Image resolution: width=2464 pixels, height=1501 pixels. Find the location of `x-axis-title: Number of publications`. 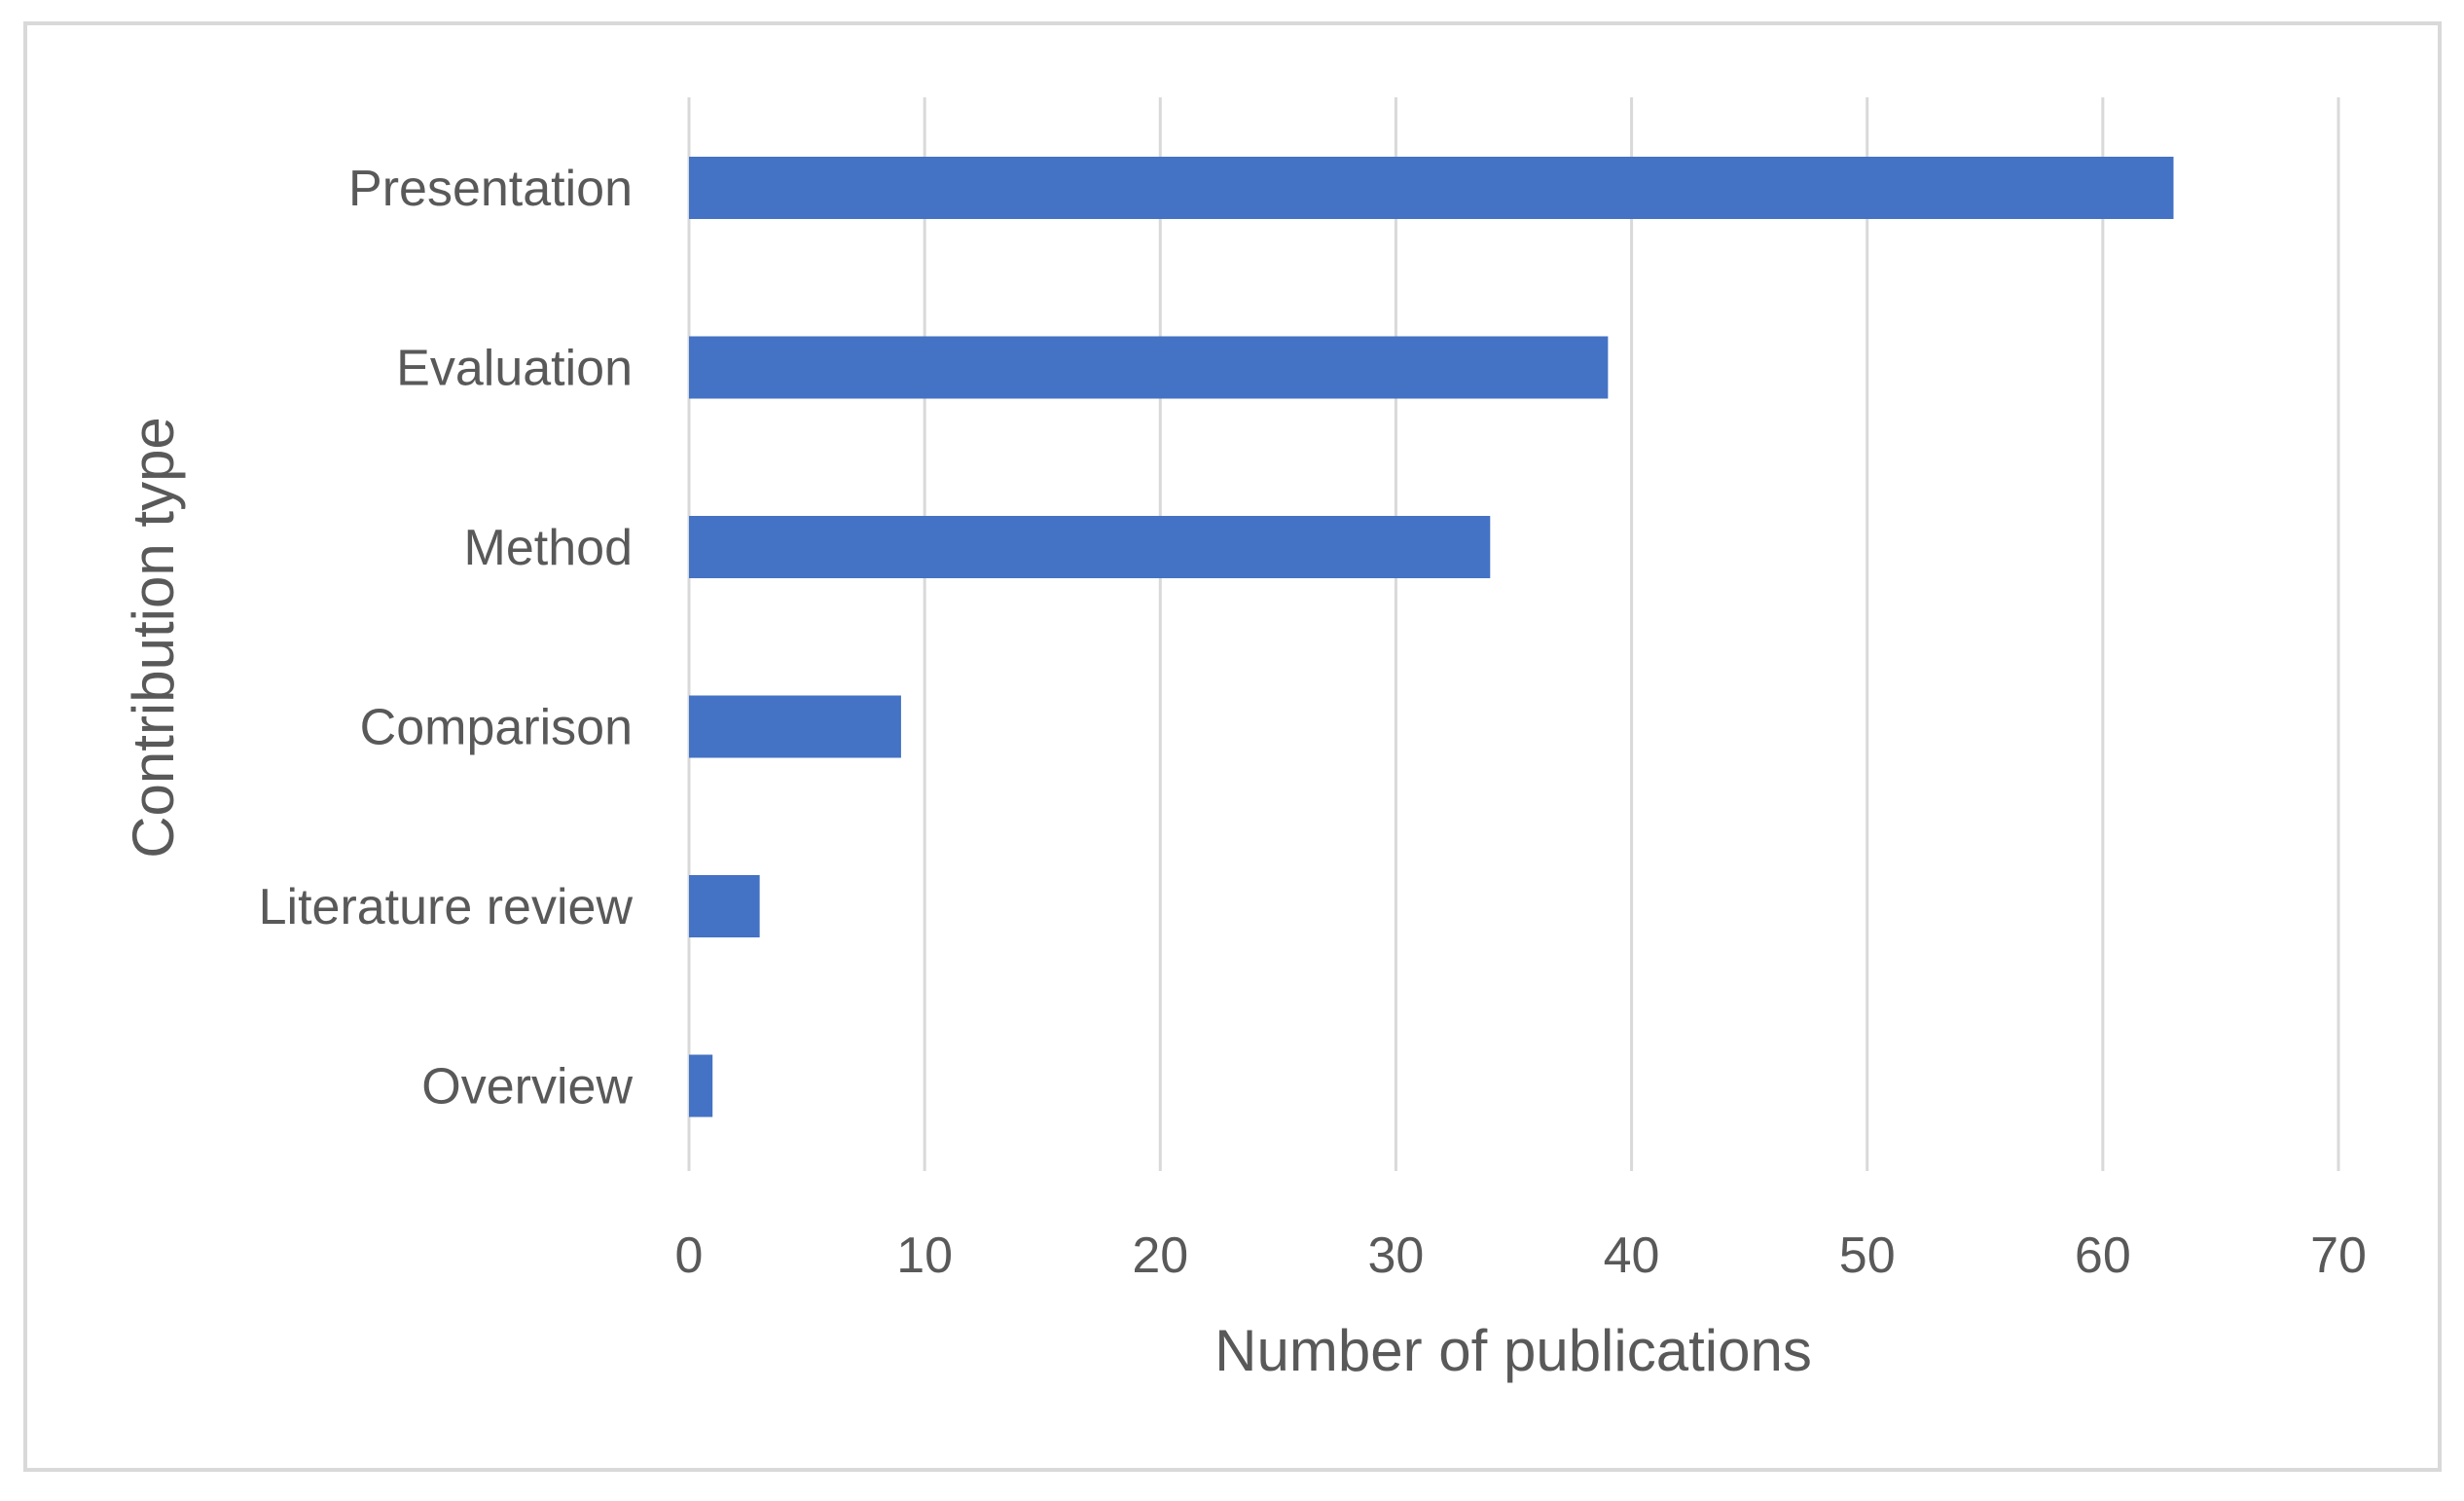

x-axis-title: Number of publications is located at coordinates (1513, 1350).